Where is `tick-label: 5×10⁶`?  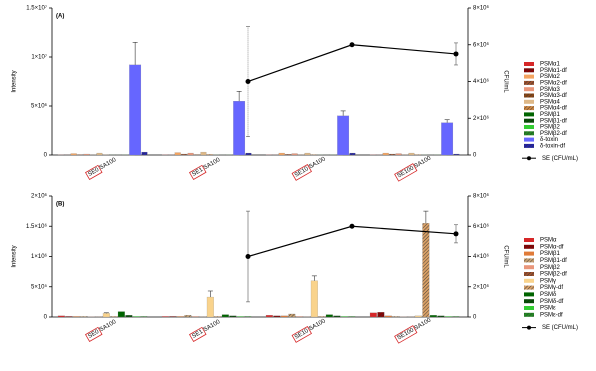
tick-label: 5×10⁶ is located at coordinates (39, 106).